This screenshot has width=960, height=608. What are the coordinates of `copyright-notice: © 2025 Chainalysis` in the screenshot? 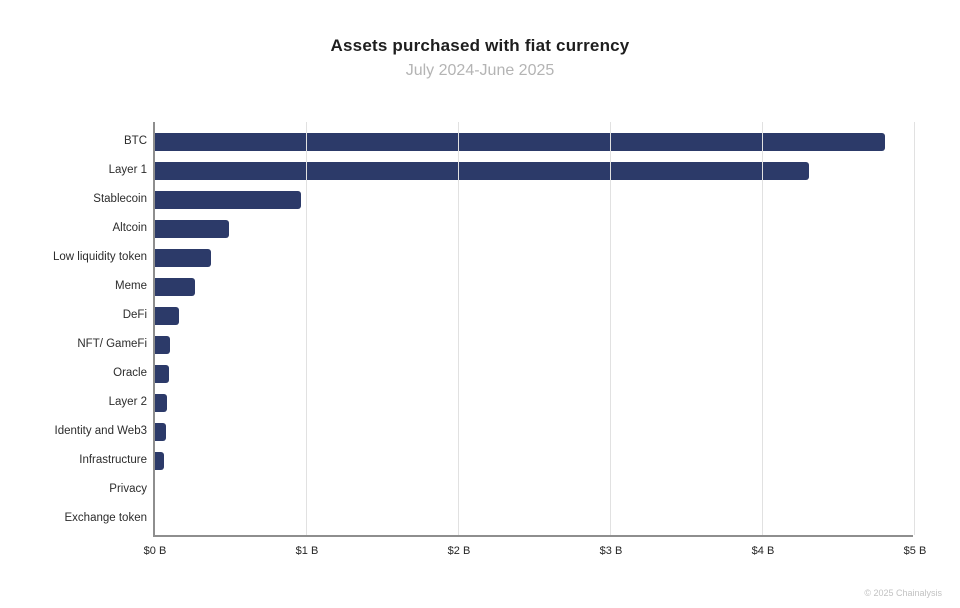 It's located at (903, 593).